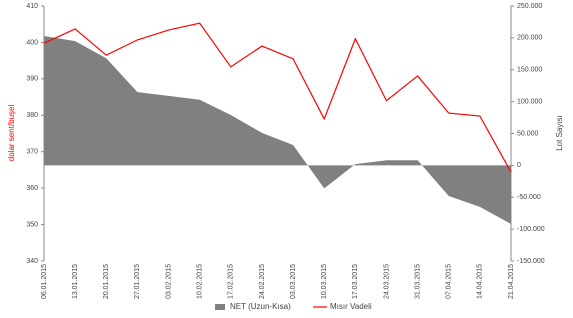 The height and width of the screenshot is (318, 573). I want to click on x-tick-label: 24.02.2015, so click(262, 281).